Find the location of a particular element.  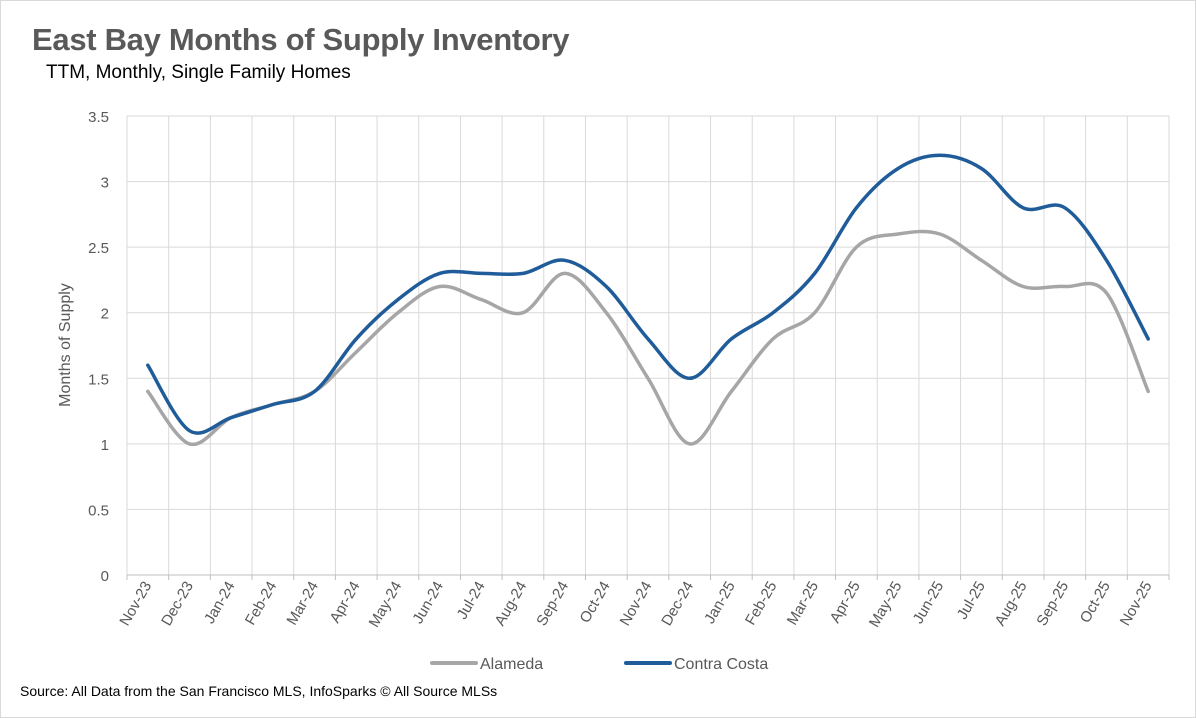

x-tick-label: Nov-23 is located at coordinates (135, 604).